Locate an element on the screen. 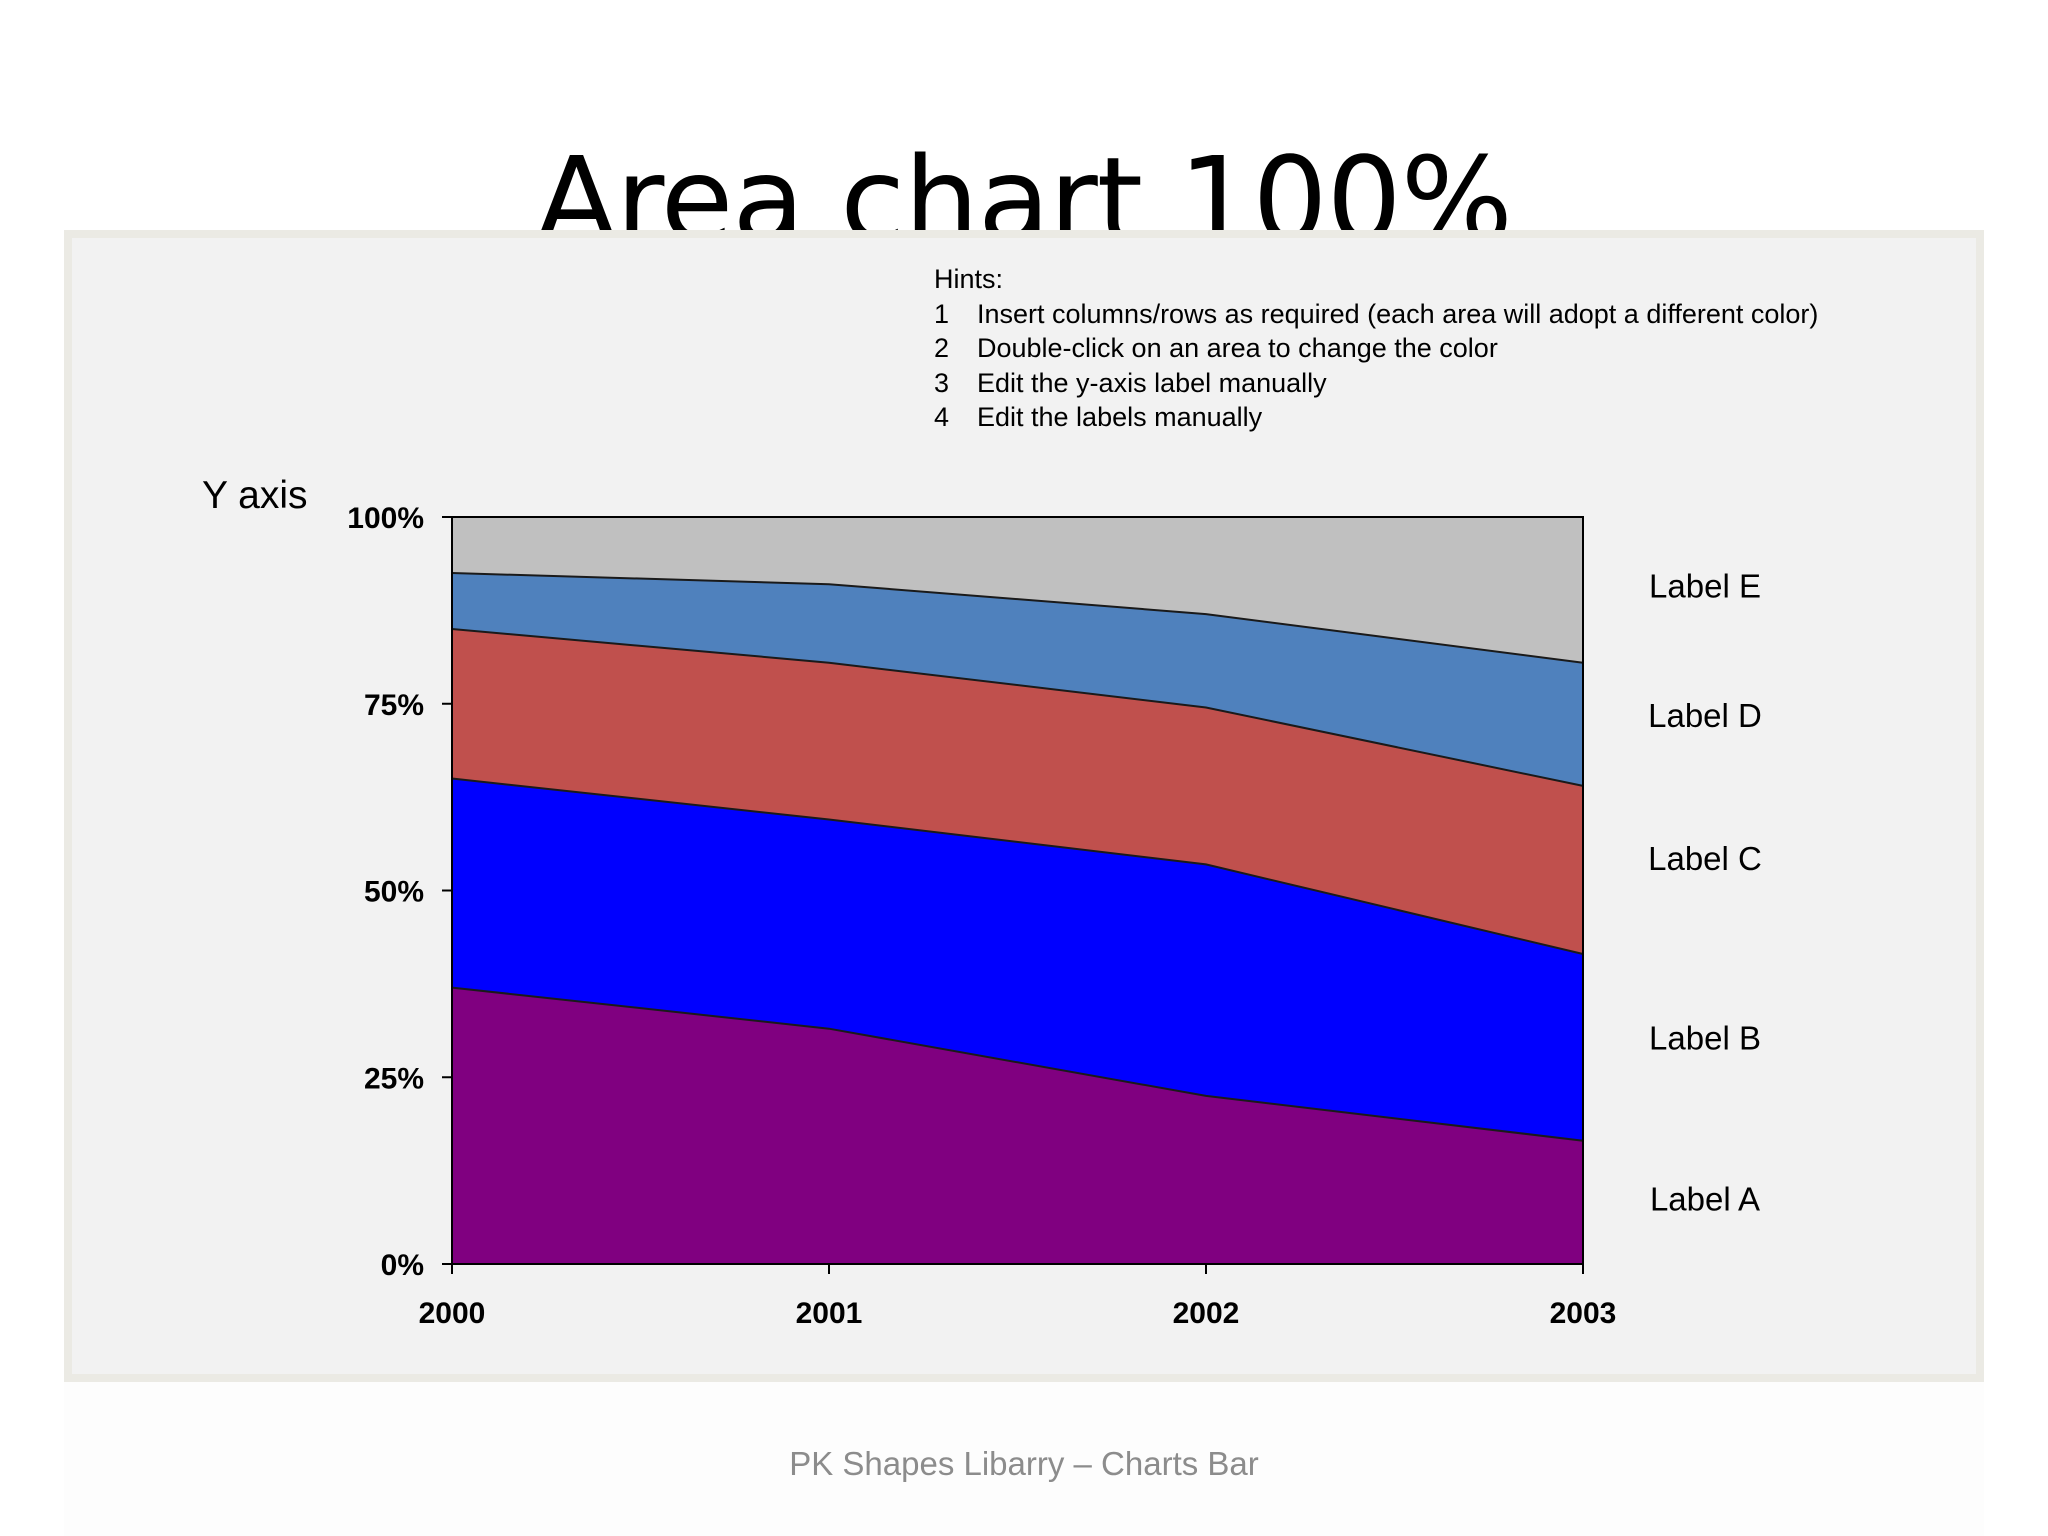 The height and width of the screenshot is (1536, 2048). hint-item: 4 Edit the labels manually is located at coordinates (1376, 417).